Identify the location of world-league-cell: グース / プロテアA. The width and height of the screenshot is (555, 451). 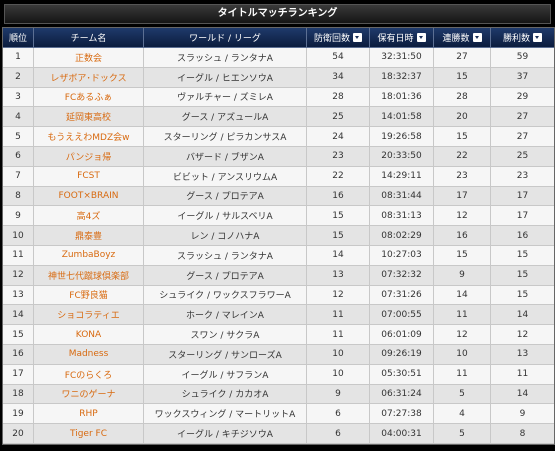
(225, 275).